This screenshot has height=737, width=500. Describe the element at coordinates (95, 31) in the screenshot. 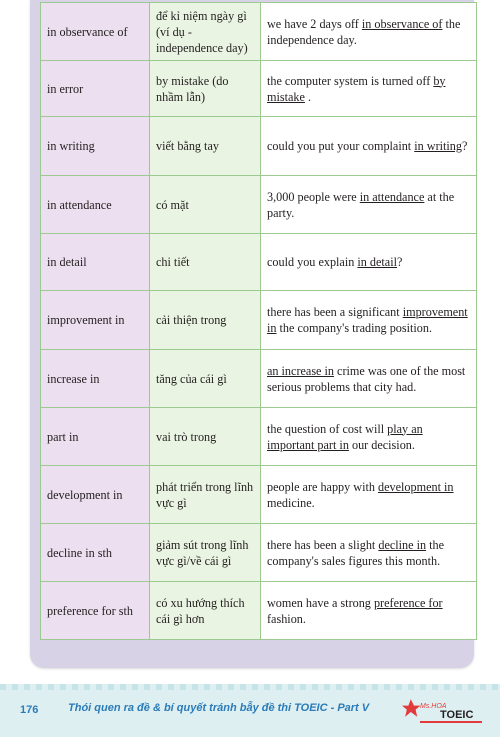

I see `term-cell: in observance of` at that location.